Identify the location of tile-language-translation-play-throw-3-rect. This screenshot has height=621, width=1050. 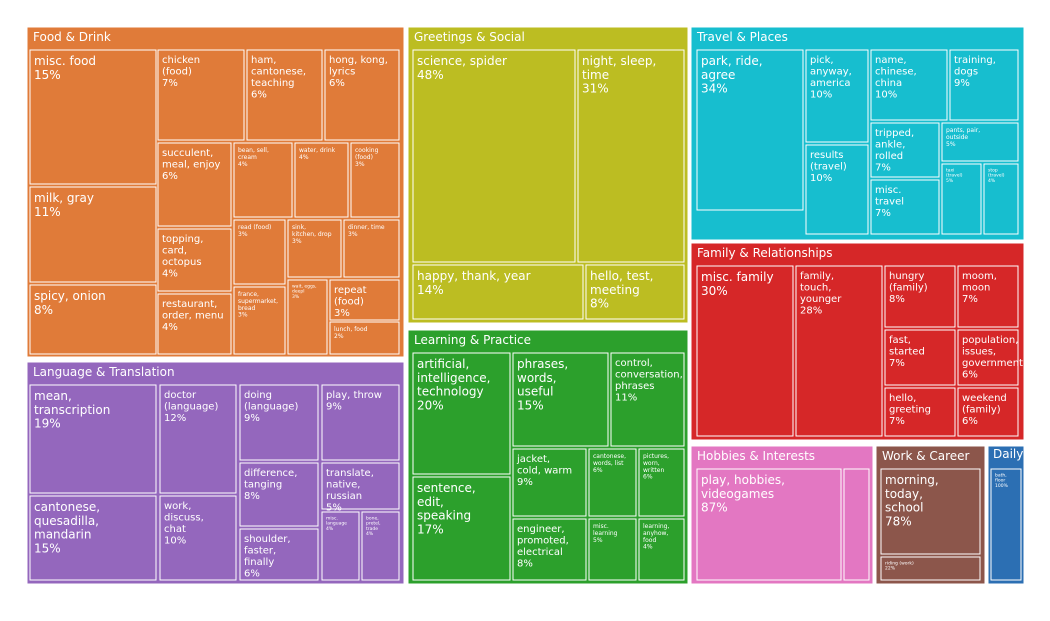
(360, 422).